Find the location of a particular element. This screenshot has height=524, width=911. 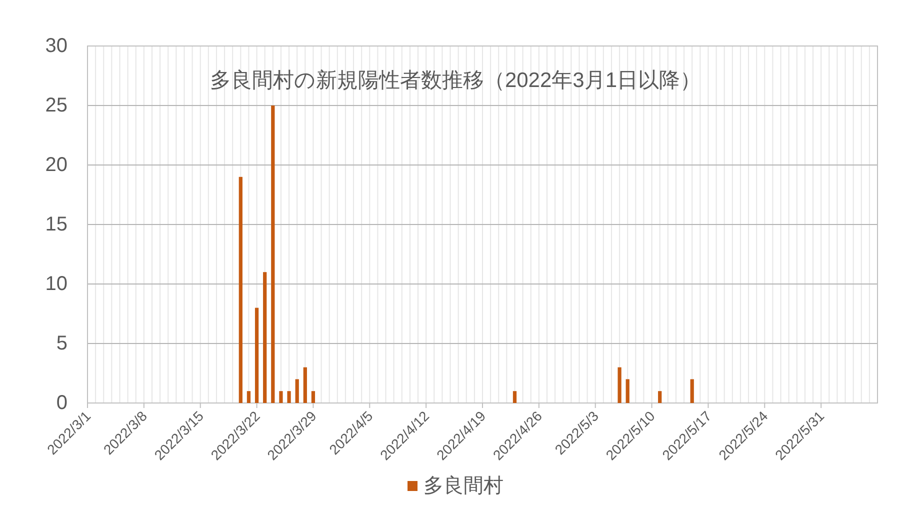

y-tick-label: 10 is located at coordinates (56, 284).